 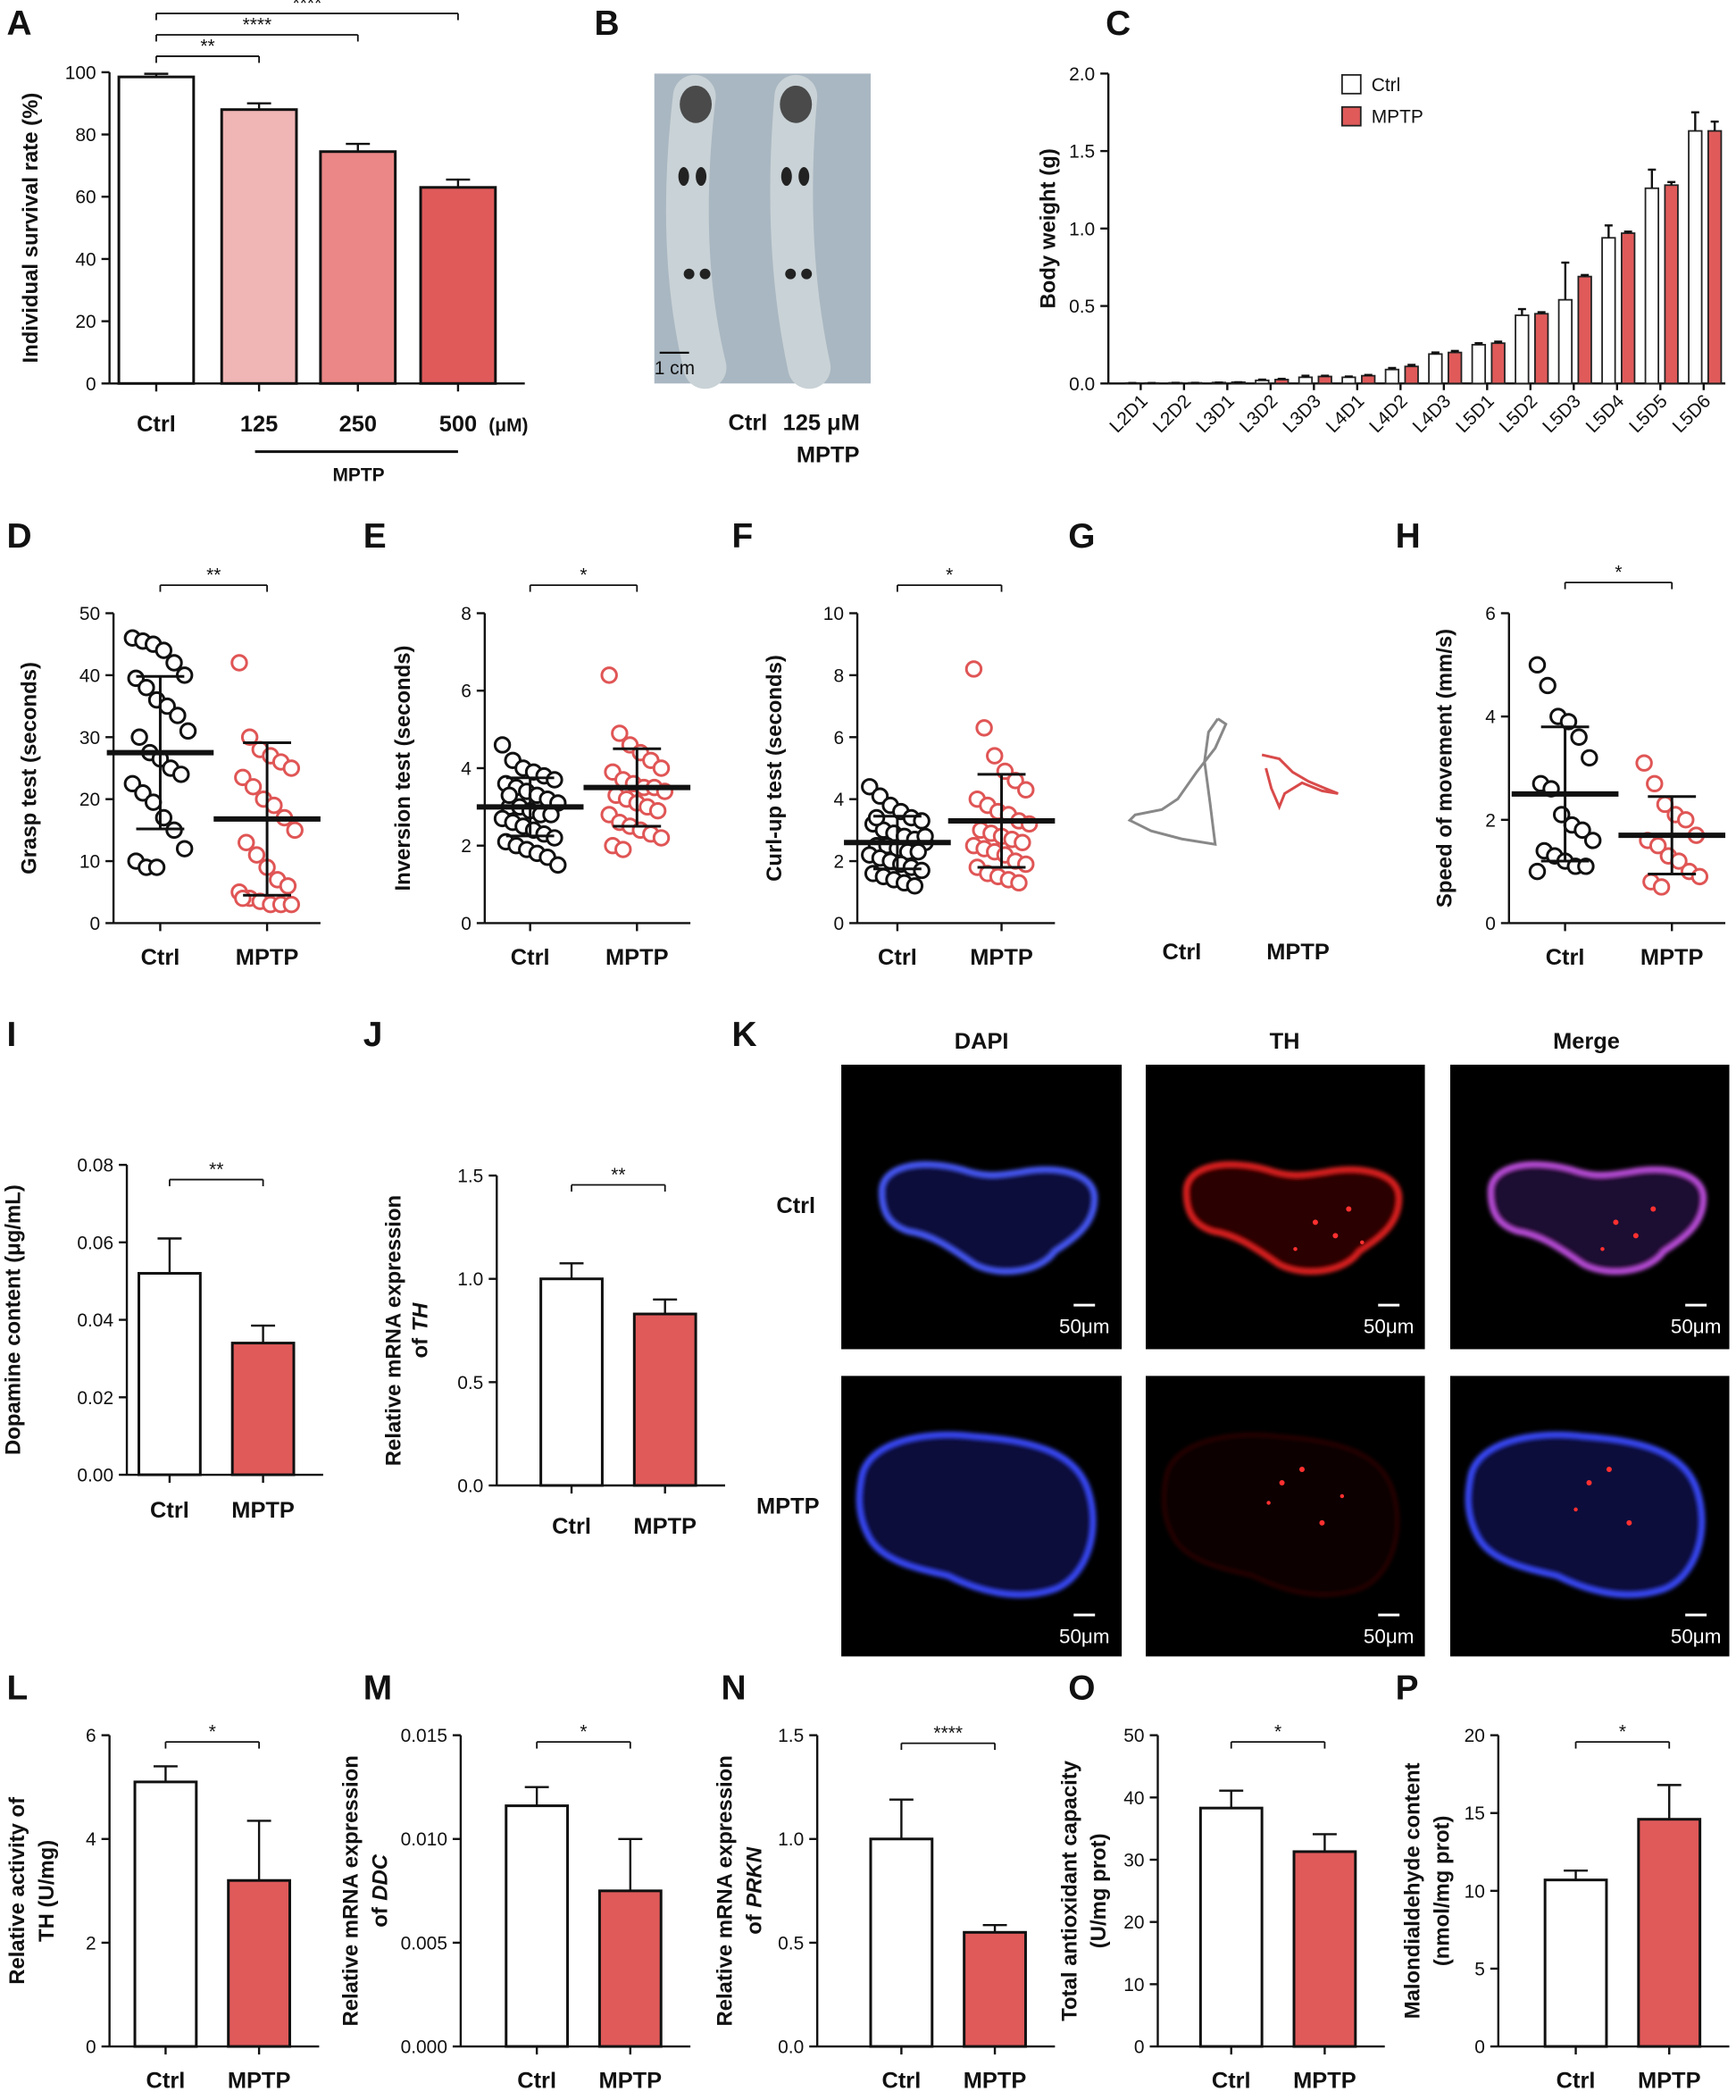 I want to click on y-tick-label: 0.00, so click(x=95, y=1476).